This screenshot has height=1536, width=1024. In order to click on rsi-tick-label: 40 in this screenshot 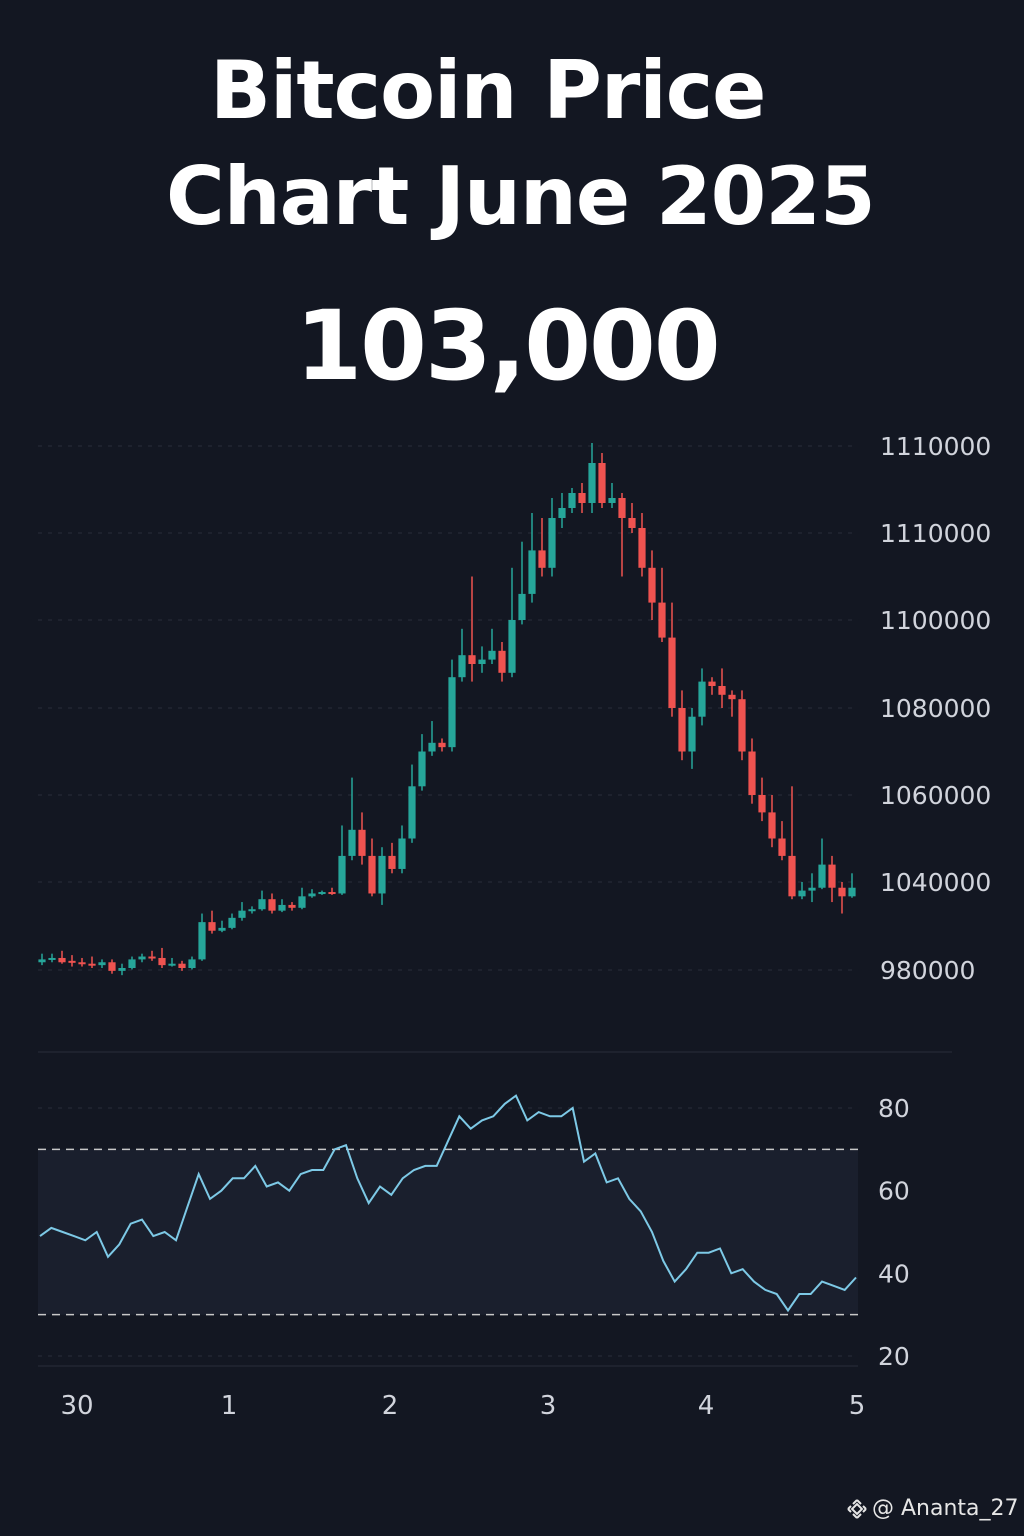, I will do `click(894, 1273)`.